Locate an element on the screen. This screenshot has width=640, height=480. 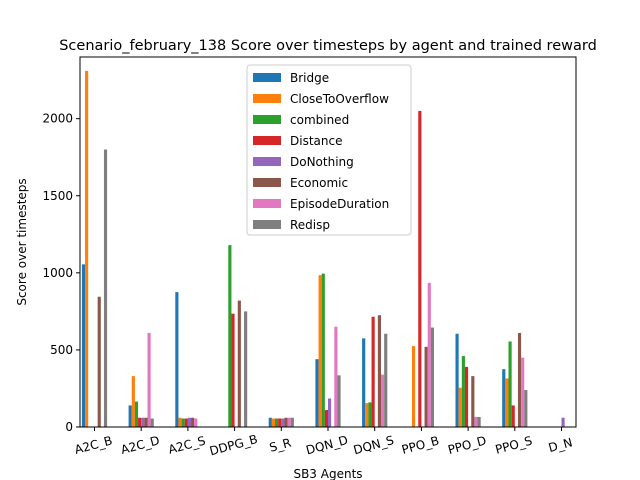
bar-CloseToOverflow-PPO_B is located at coordinates (413, 386).